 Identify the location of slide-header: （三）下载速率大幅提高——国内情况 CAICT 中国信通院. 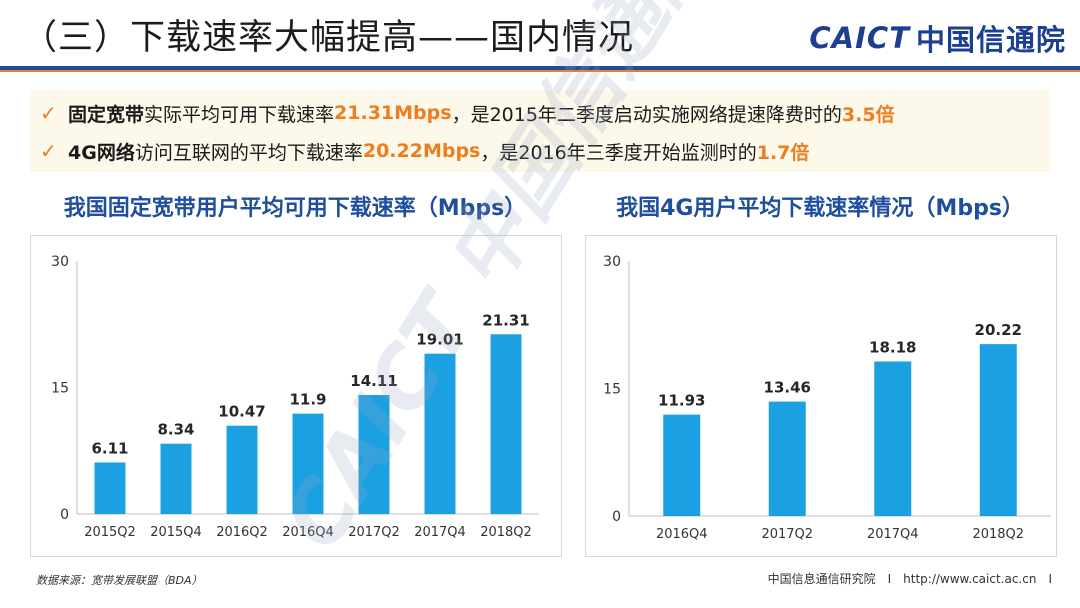
(540, 33).